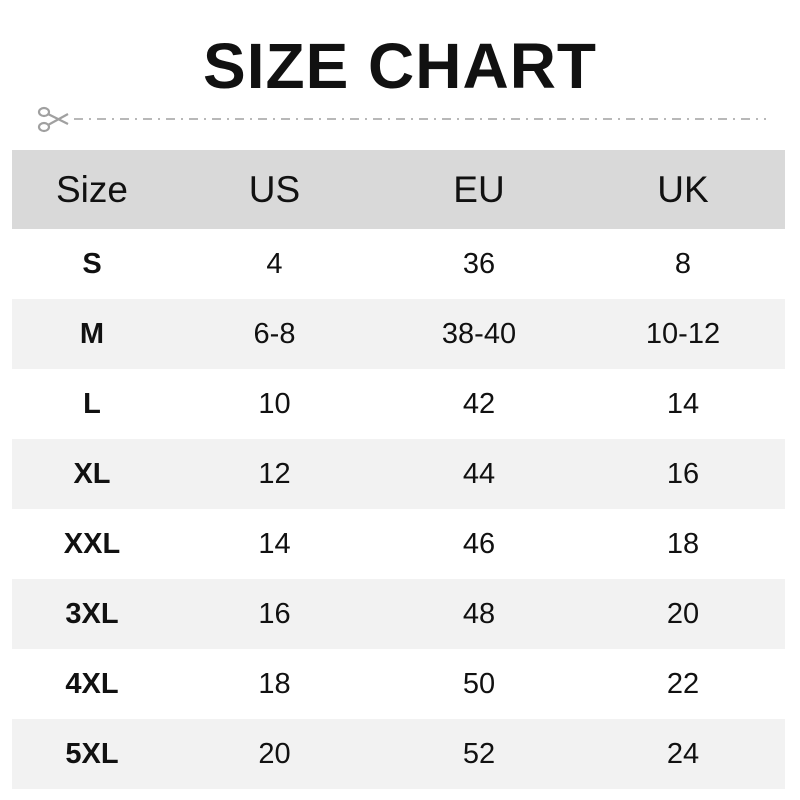 The width and height of the screenshot is (800, 800). Describe the element at coordinates (479, 189) in the screenshot. I see `header-eu: EU` at that location.